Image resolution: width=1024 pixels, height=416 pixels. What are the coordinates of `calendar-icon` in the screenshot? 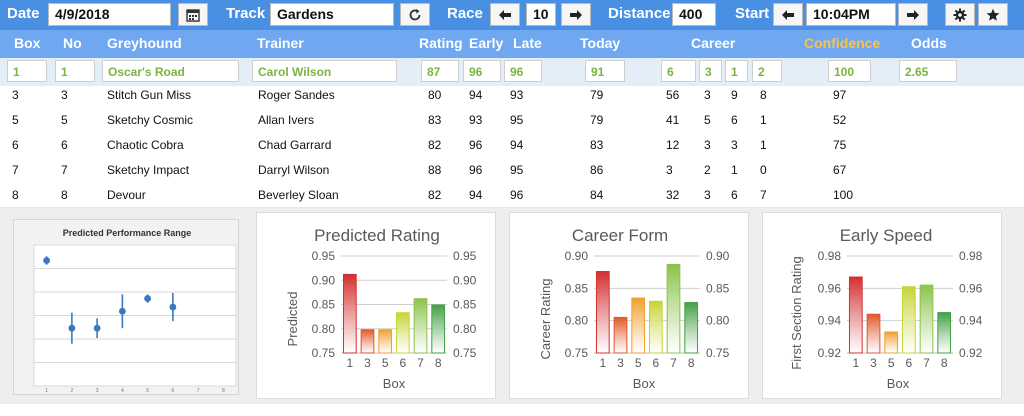 It's located at (193, 15).